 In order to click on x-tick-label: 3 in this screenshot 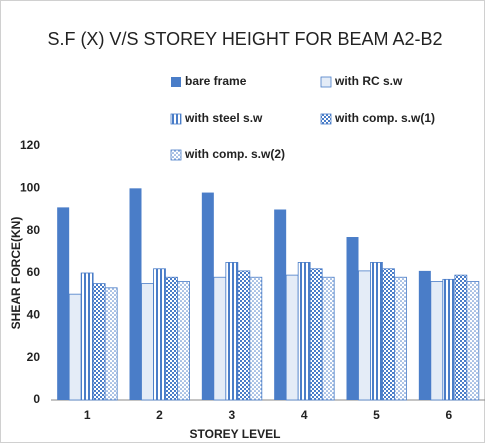, I will do `click(231, 415)`.